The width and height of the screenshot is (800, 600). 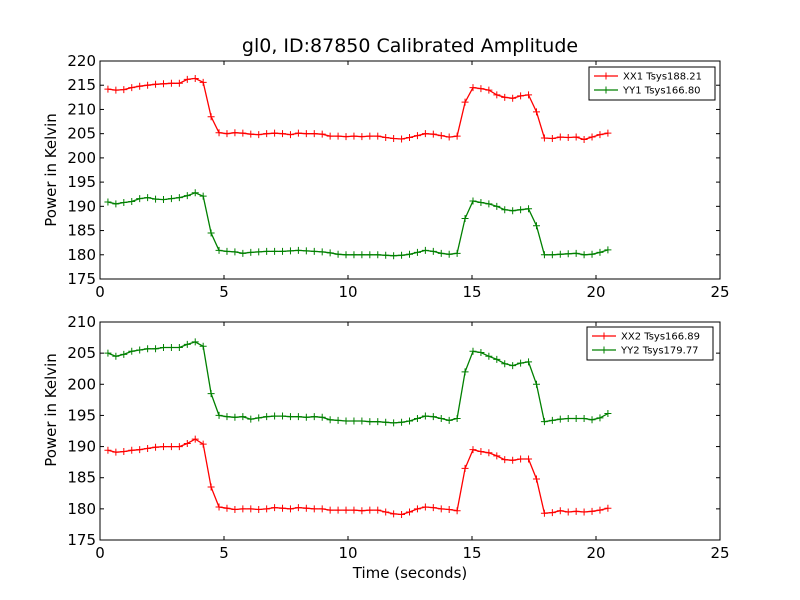 I want to click on x-tick-label: 5, so click(x=224, y=292).